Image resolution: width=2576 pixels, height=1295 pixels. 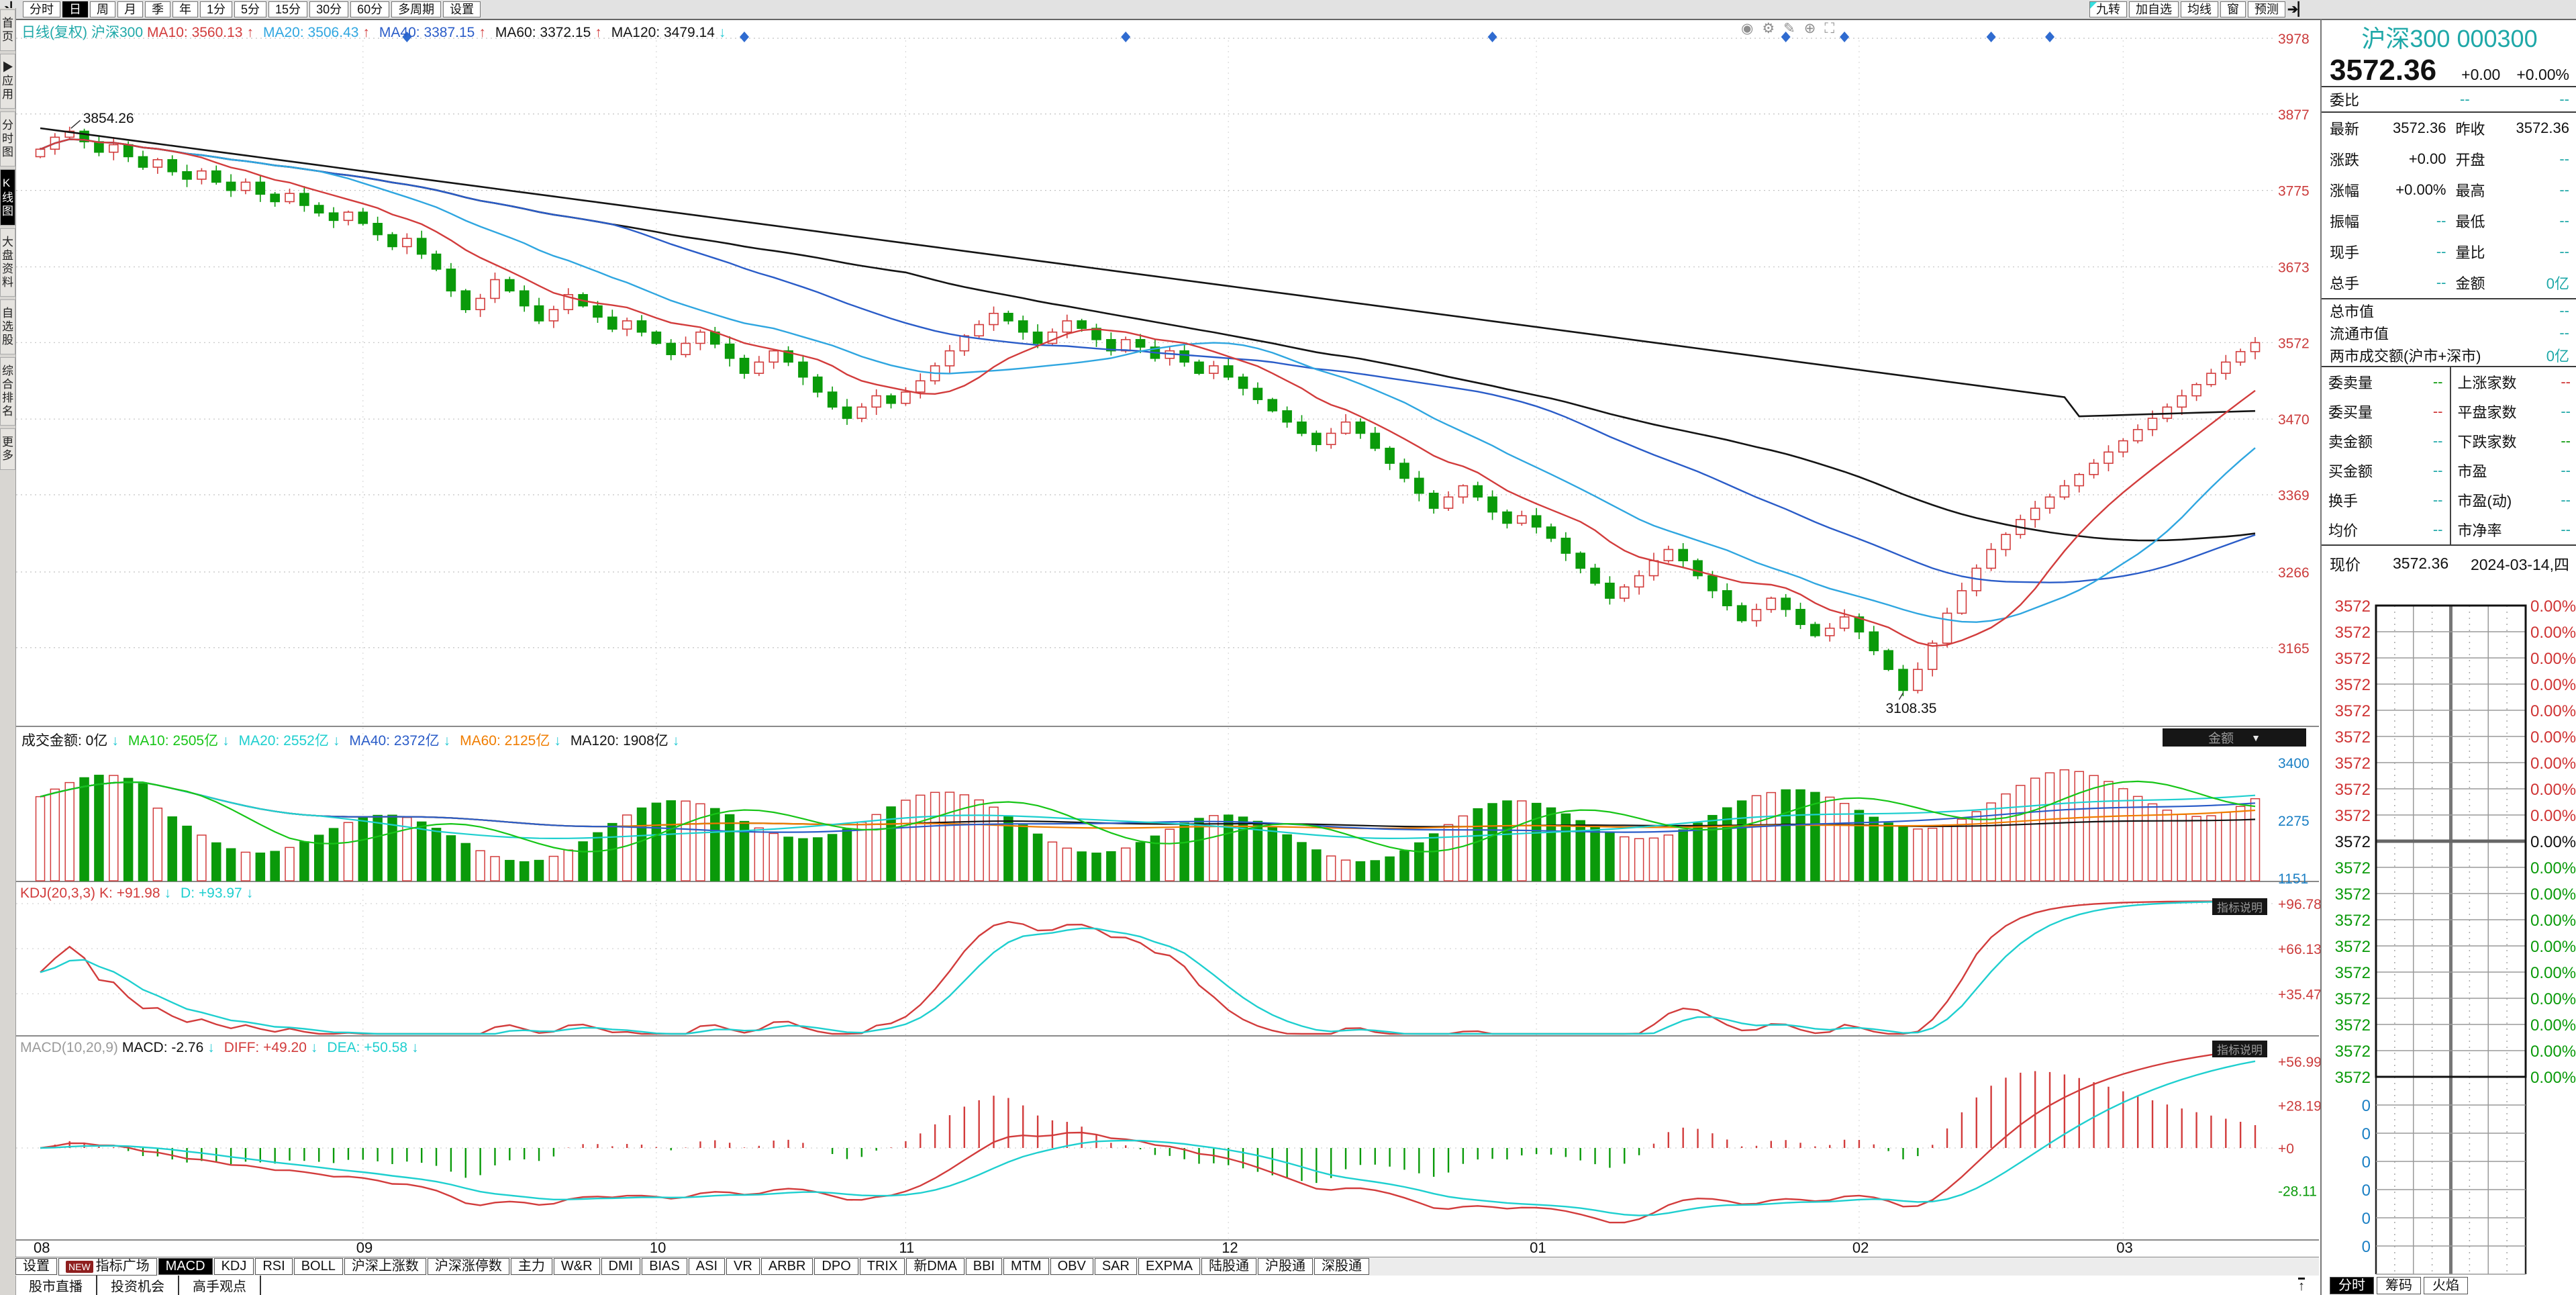 What do you see at coordinates (233, 1266) in the screenshot?
I see `indicator-tab-KDJ: KDJ` at bounding box center [233, 1266].